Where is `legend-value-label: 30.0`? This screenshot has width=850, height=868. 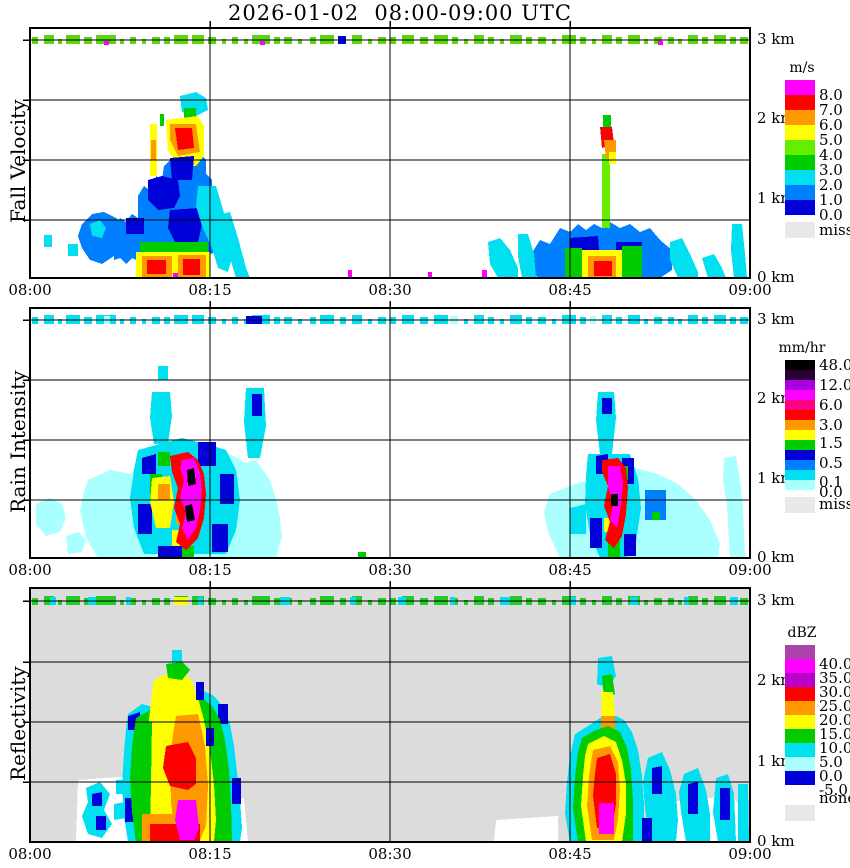 legend-value-label: 30.0 is located at coordinates (834, 691).